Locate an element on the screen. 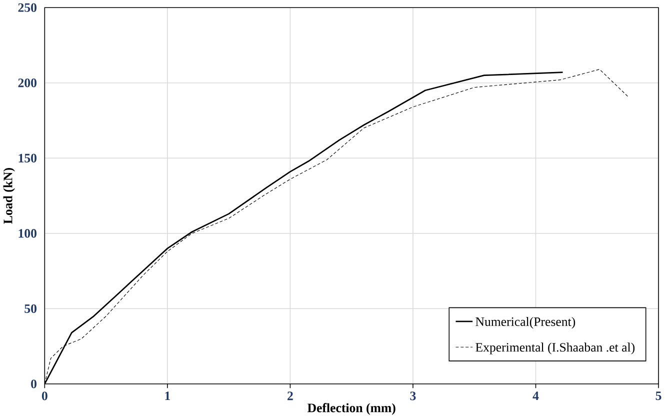 This screenshot has width=665, height=418. legend-label: Experimental (I.Shaaban .et al) is located at coordinates (555, 348).